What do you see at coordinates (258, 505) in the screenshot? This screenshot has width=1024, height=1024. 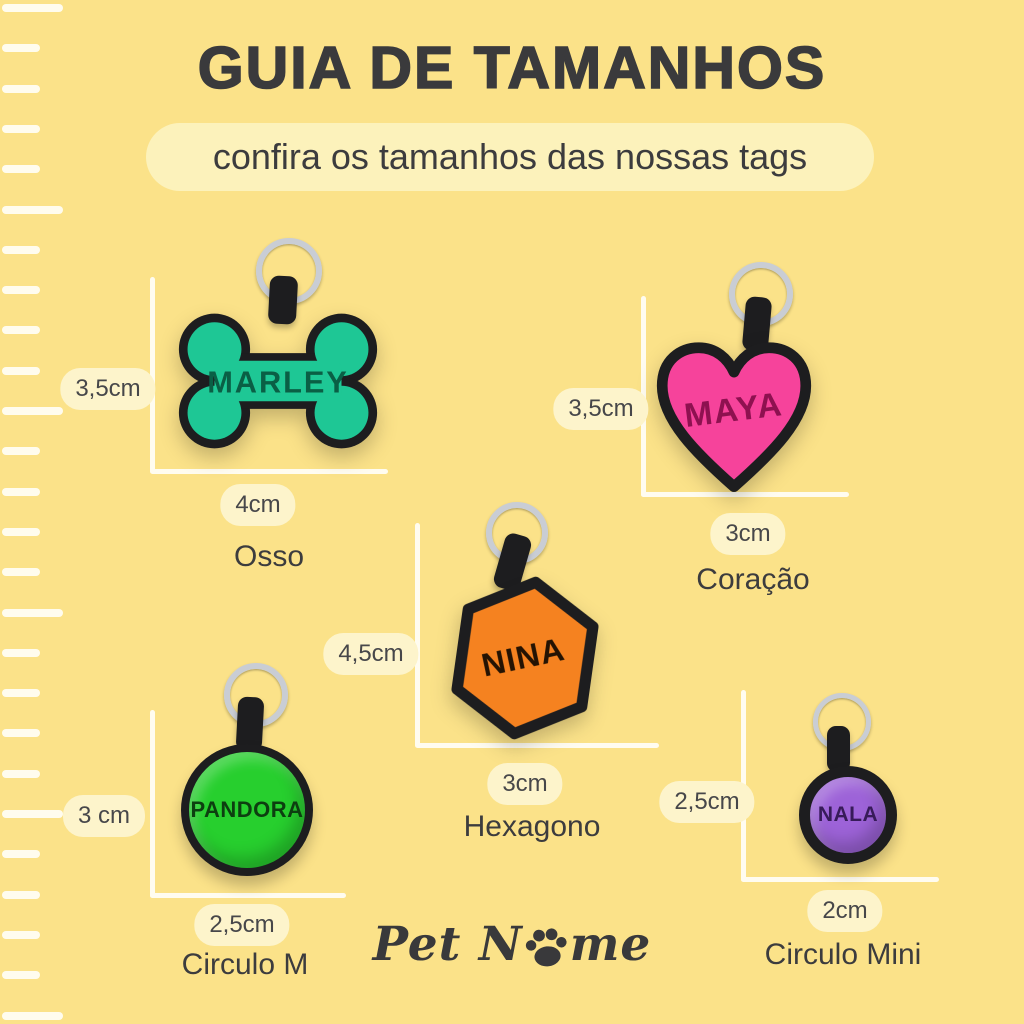 I see `width-pill: 4cm` at bounding box center [258, 505].